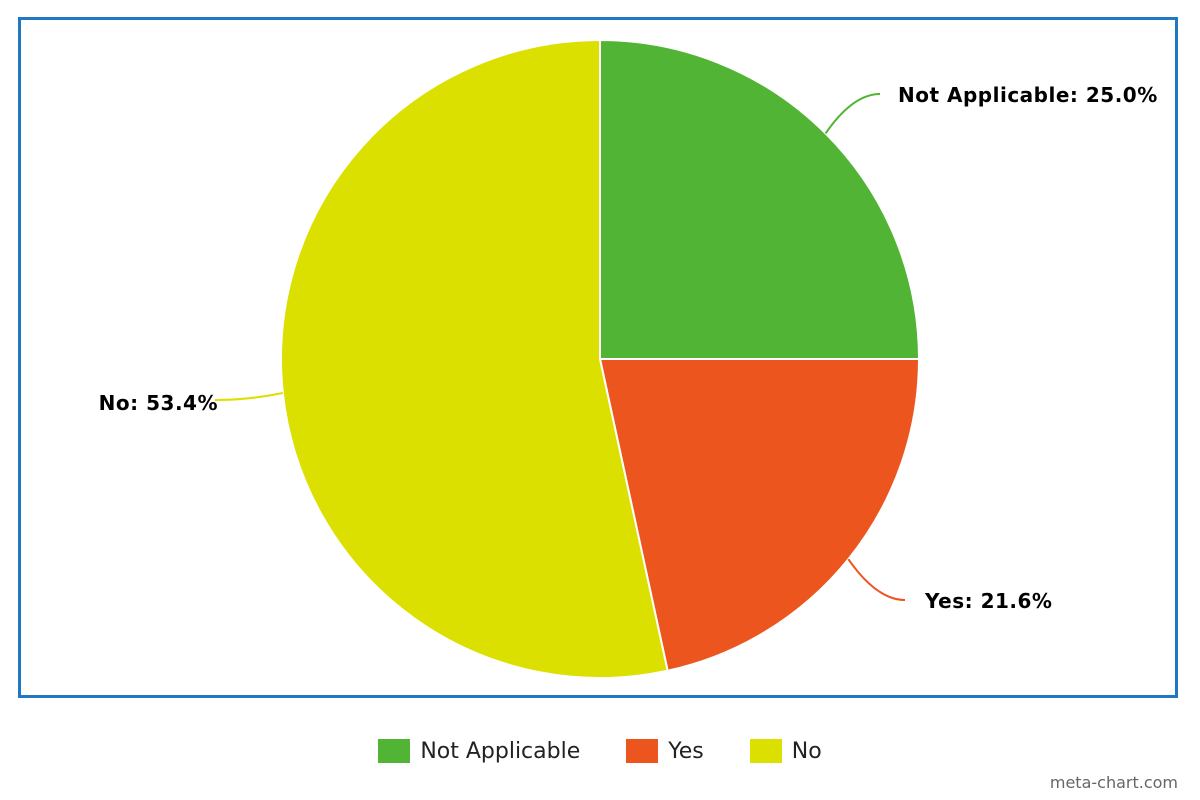  What do you see at coordinates (1113, 782) in the screenshot?
I see `watermark: meta-chart.com` at bounding box center [1113, 782].